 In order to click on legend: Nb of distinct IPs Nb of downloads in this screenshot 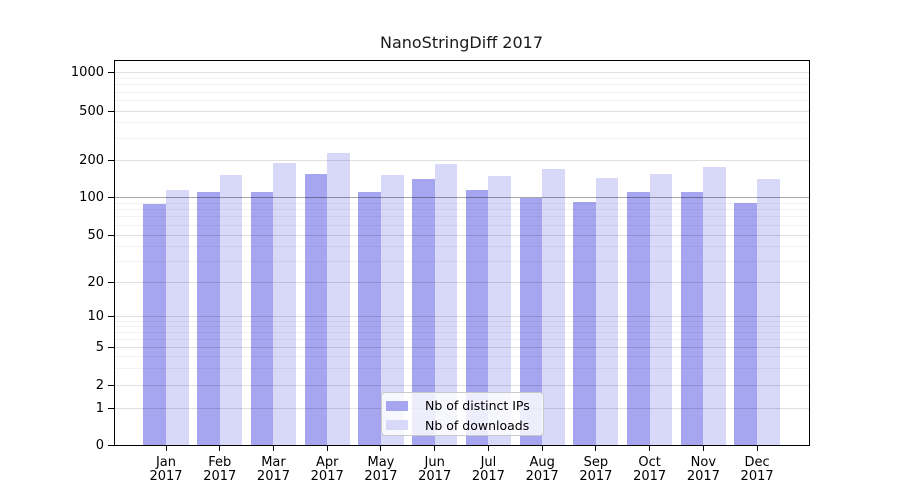, I will do `click(462, 414)`.